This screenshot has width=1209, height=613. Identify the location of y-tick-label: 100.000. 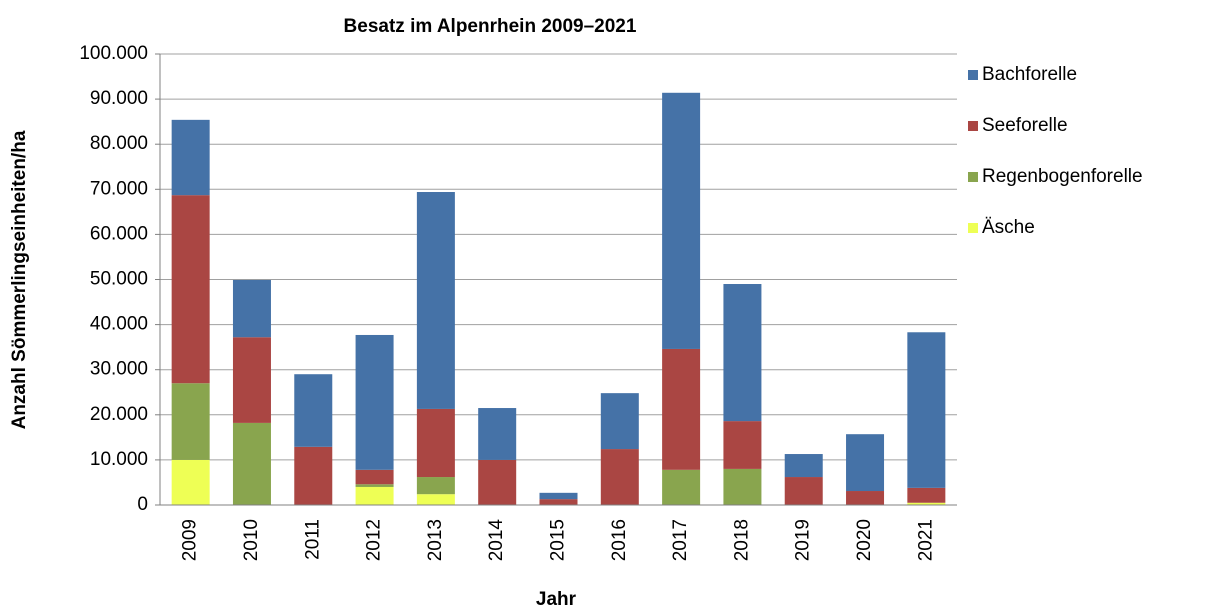
(113, 53).